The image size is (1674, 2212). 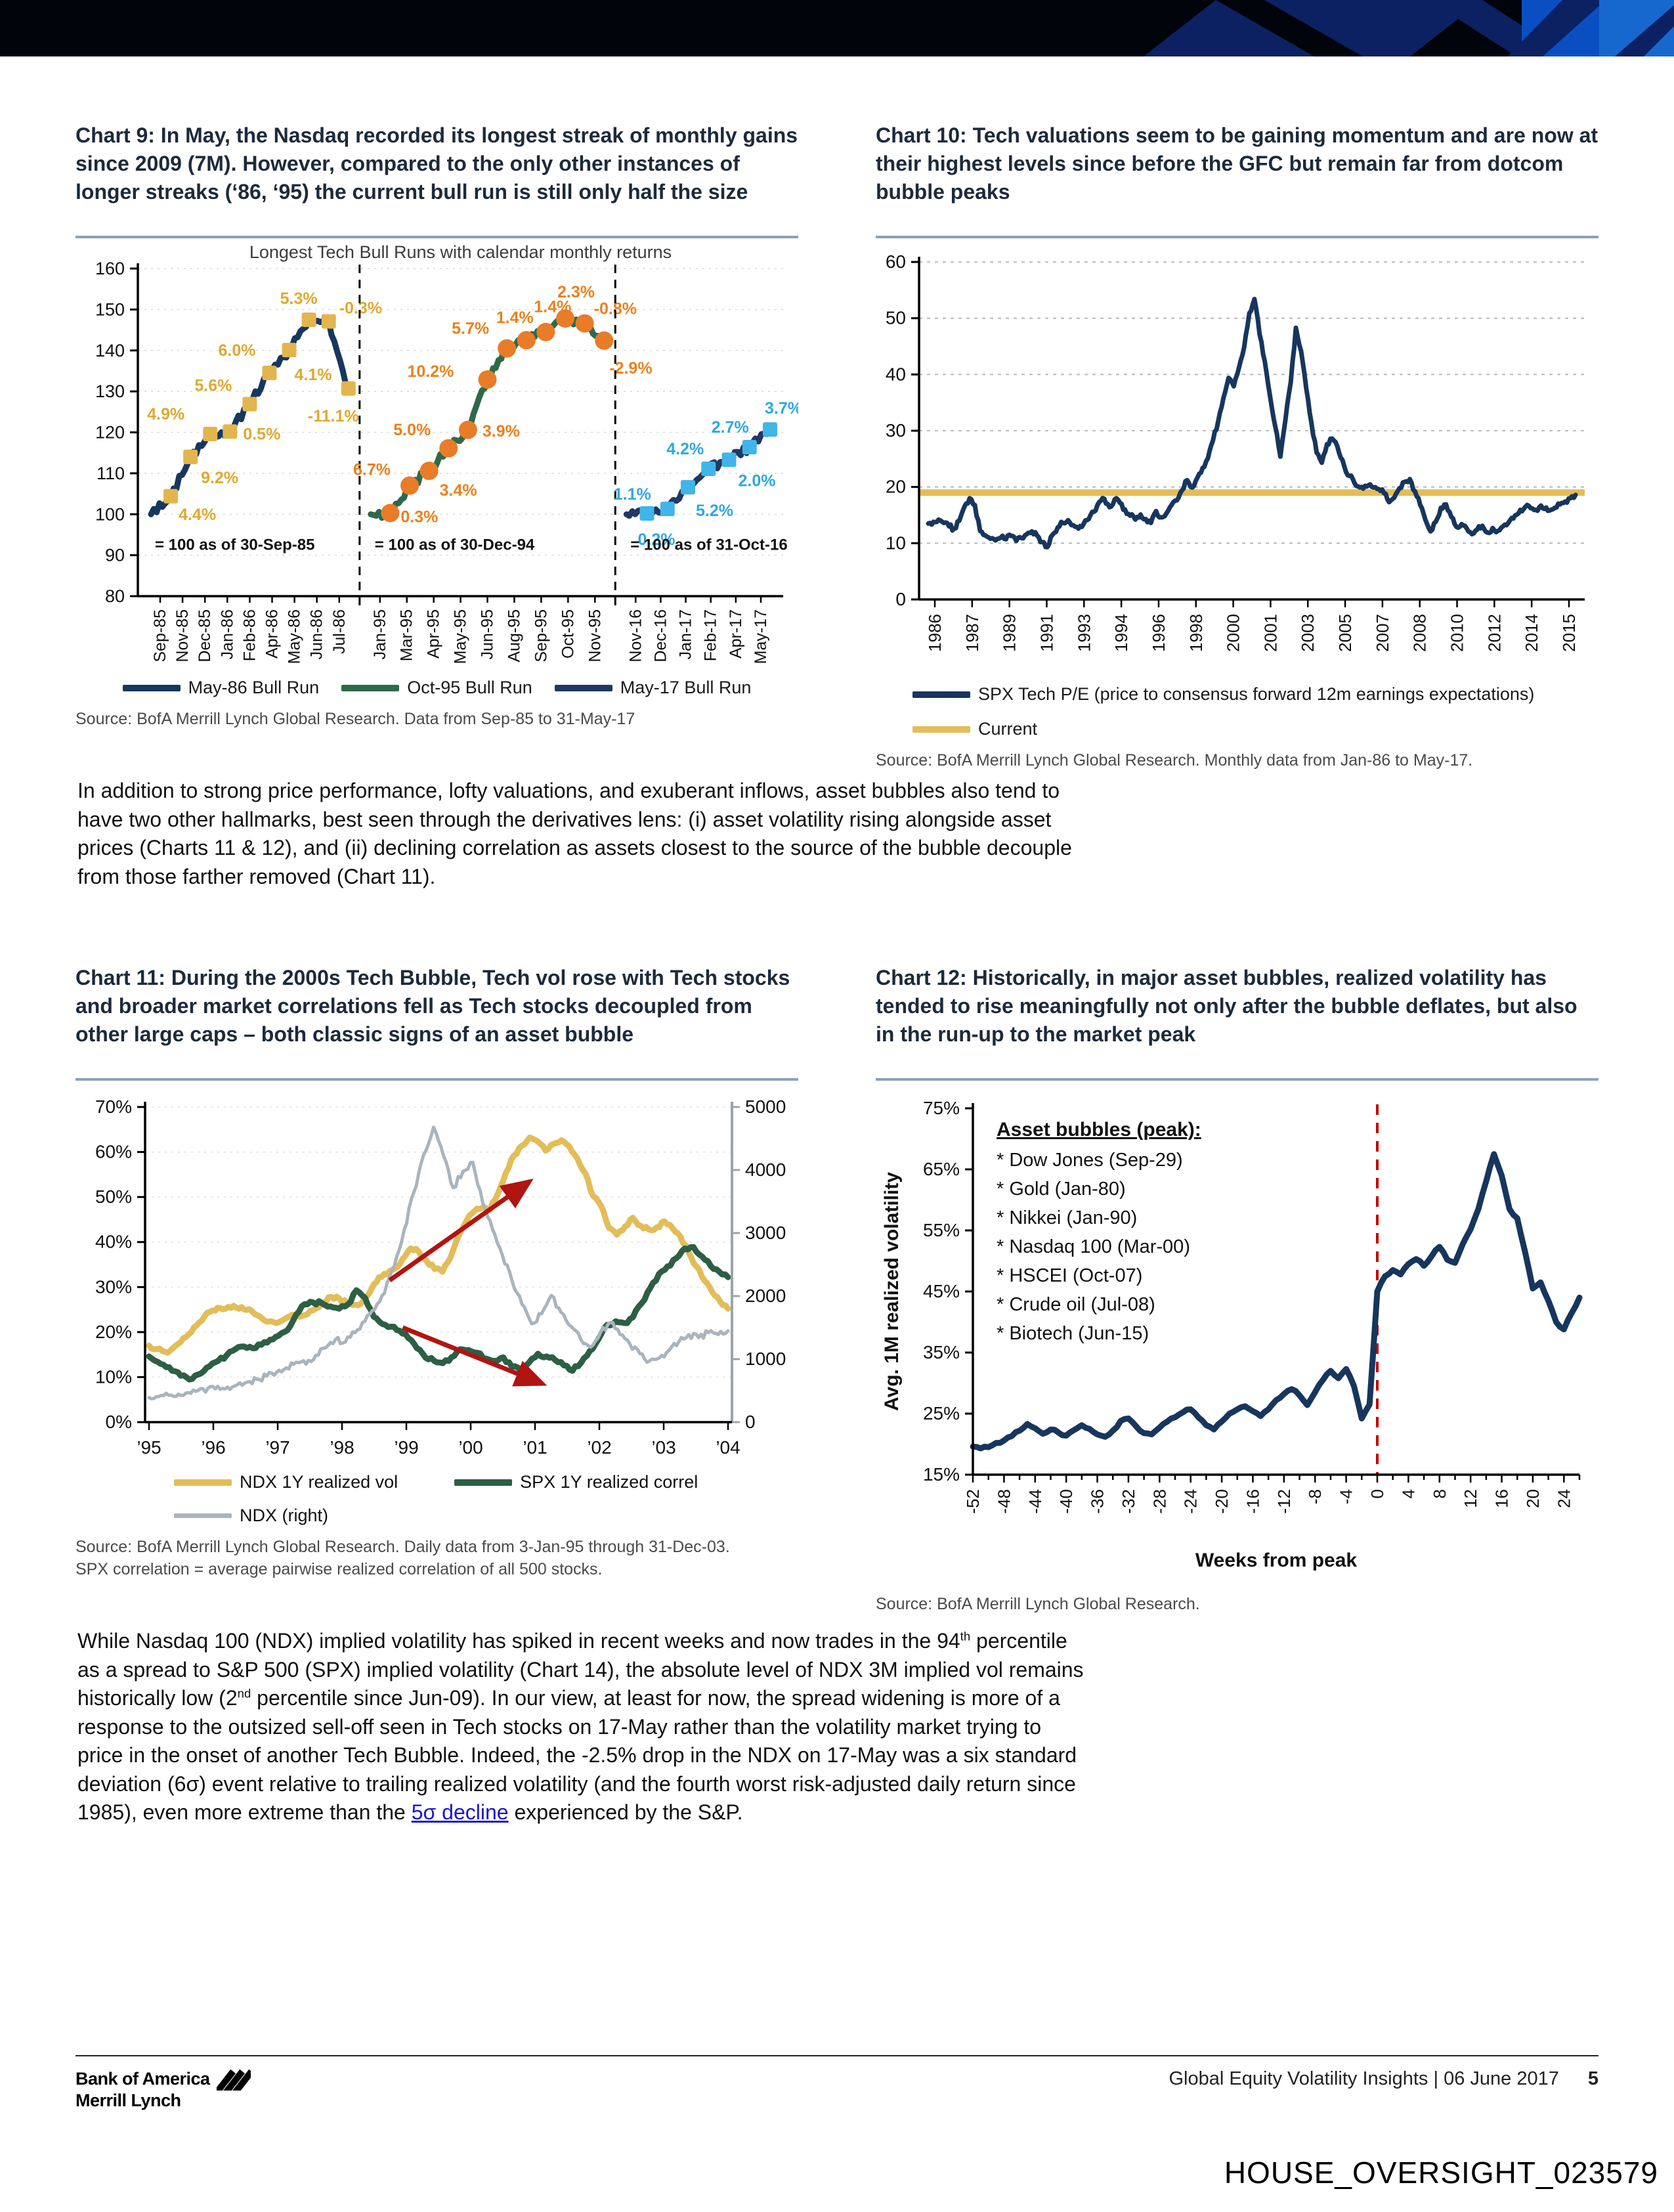 What do you see at coordinates (113, 1332) in the screenshot?
I see `y-tick-label: 20%` at bounding box center [113, 1332].